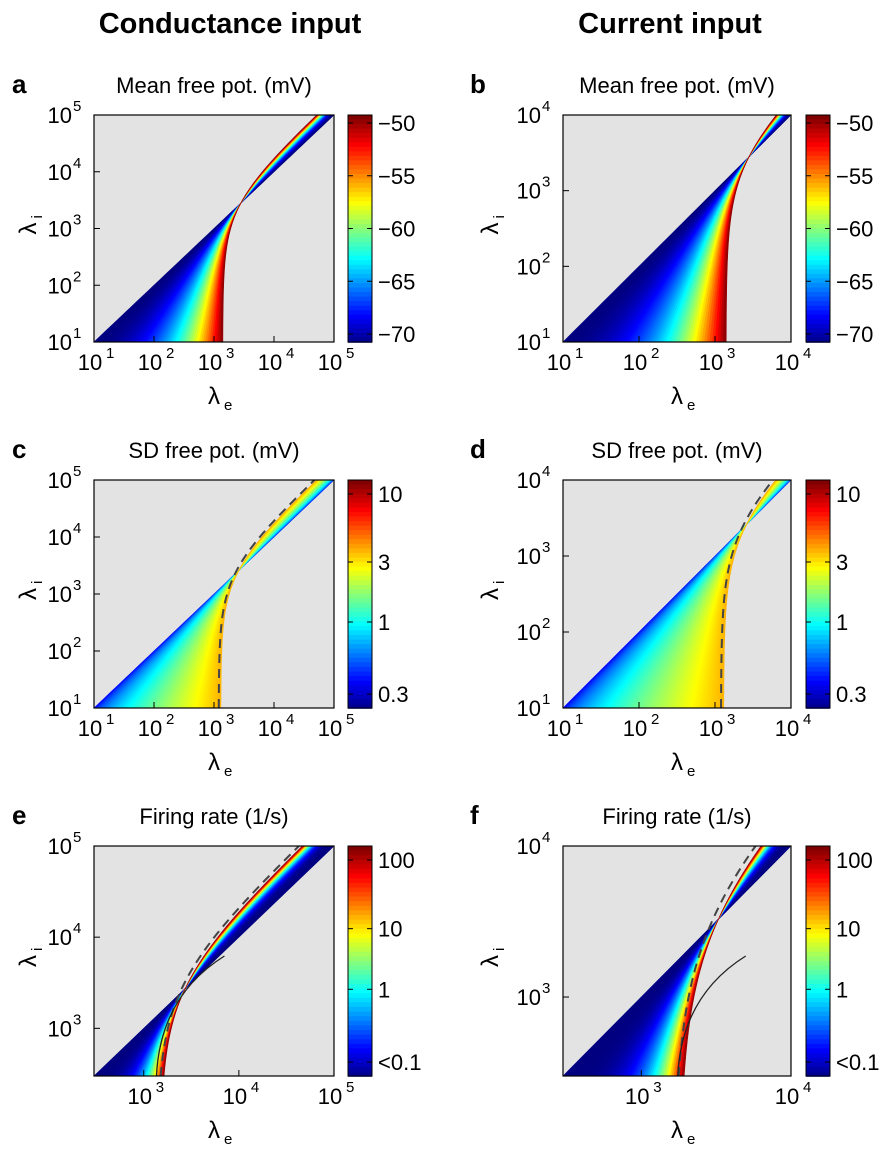 The height and width of the screenshot is (1153, 885). What do you see at coordinates (229, 961) in the screenshot?
I see `dashed-line` at bounding box center [229, 961].